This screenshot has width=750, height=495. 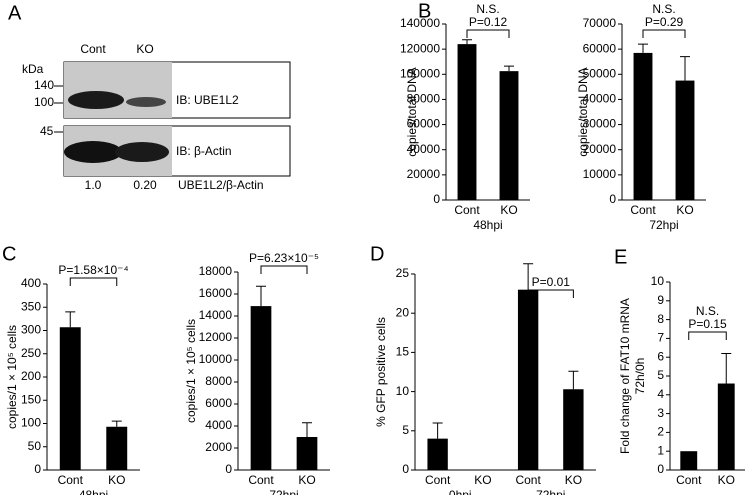 What do you see at coordinates (216, 337) in the screenshot?
I see `y-tick-label: 12000` at bounding box center [216, 337].